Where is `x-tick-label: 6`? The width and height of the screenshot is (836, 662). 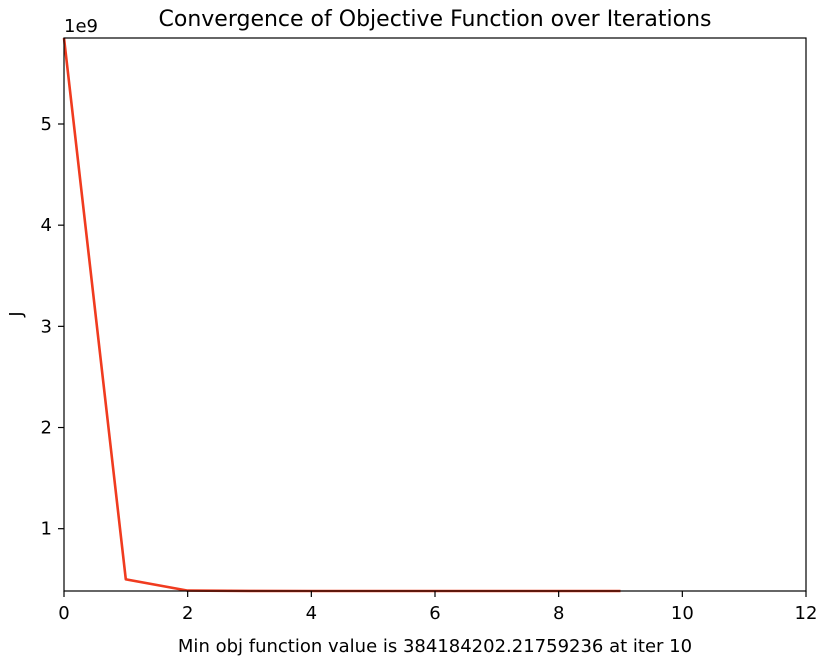 x-tick-label: 6 is located at coordinates (434, 613).